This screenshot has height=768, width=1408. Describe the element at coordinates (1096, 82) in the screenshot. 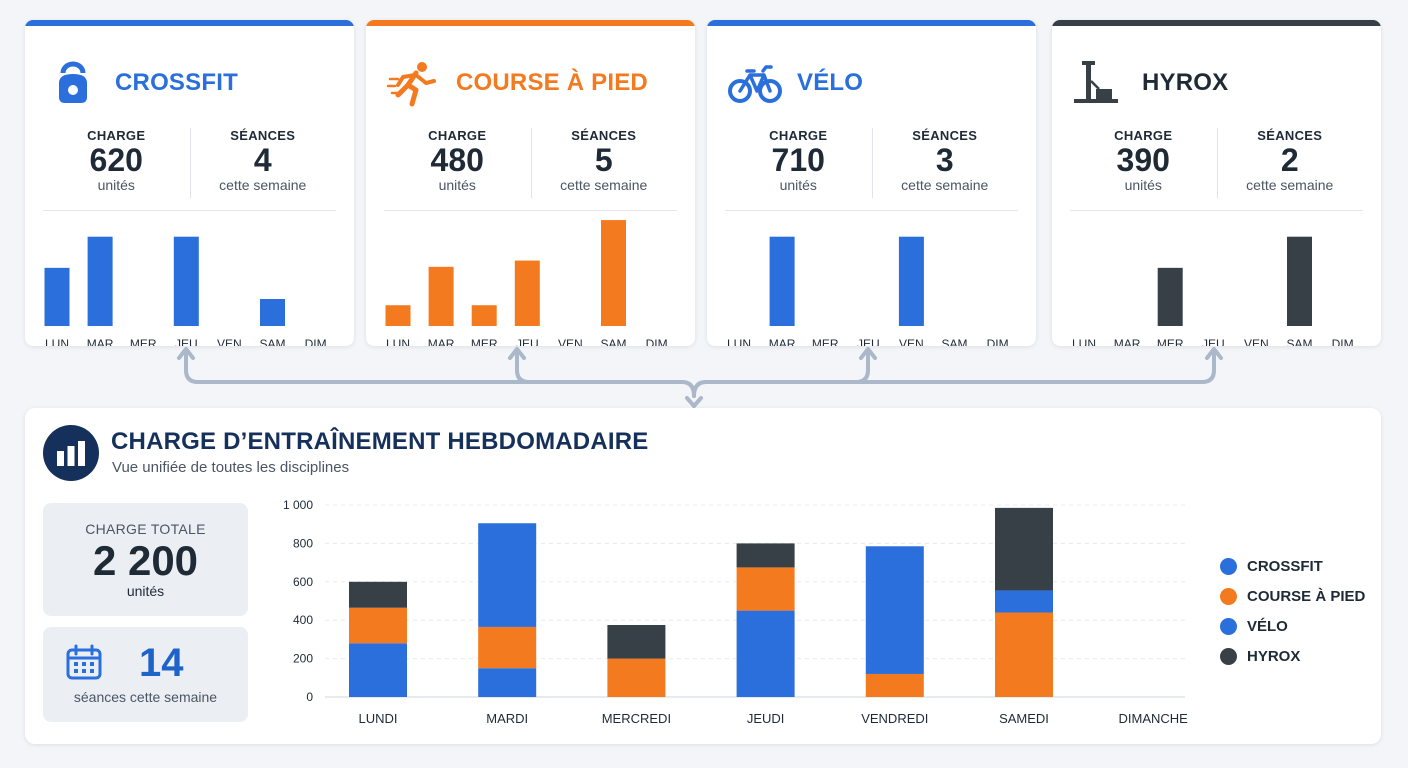

I see `sled-icon` at that location.